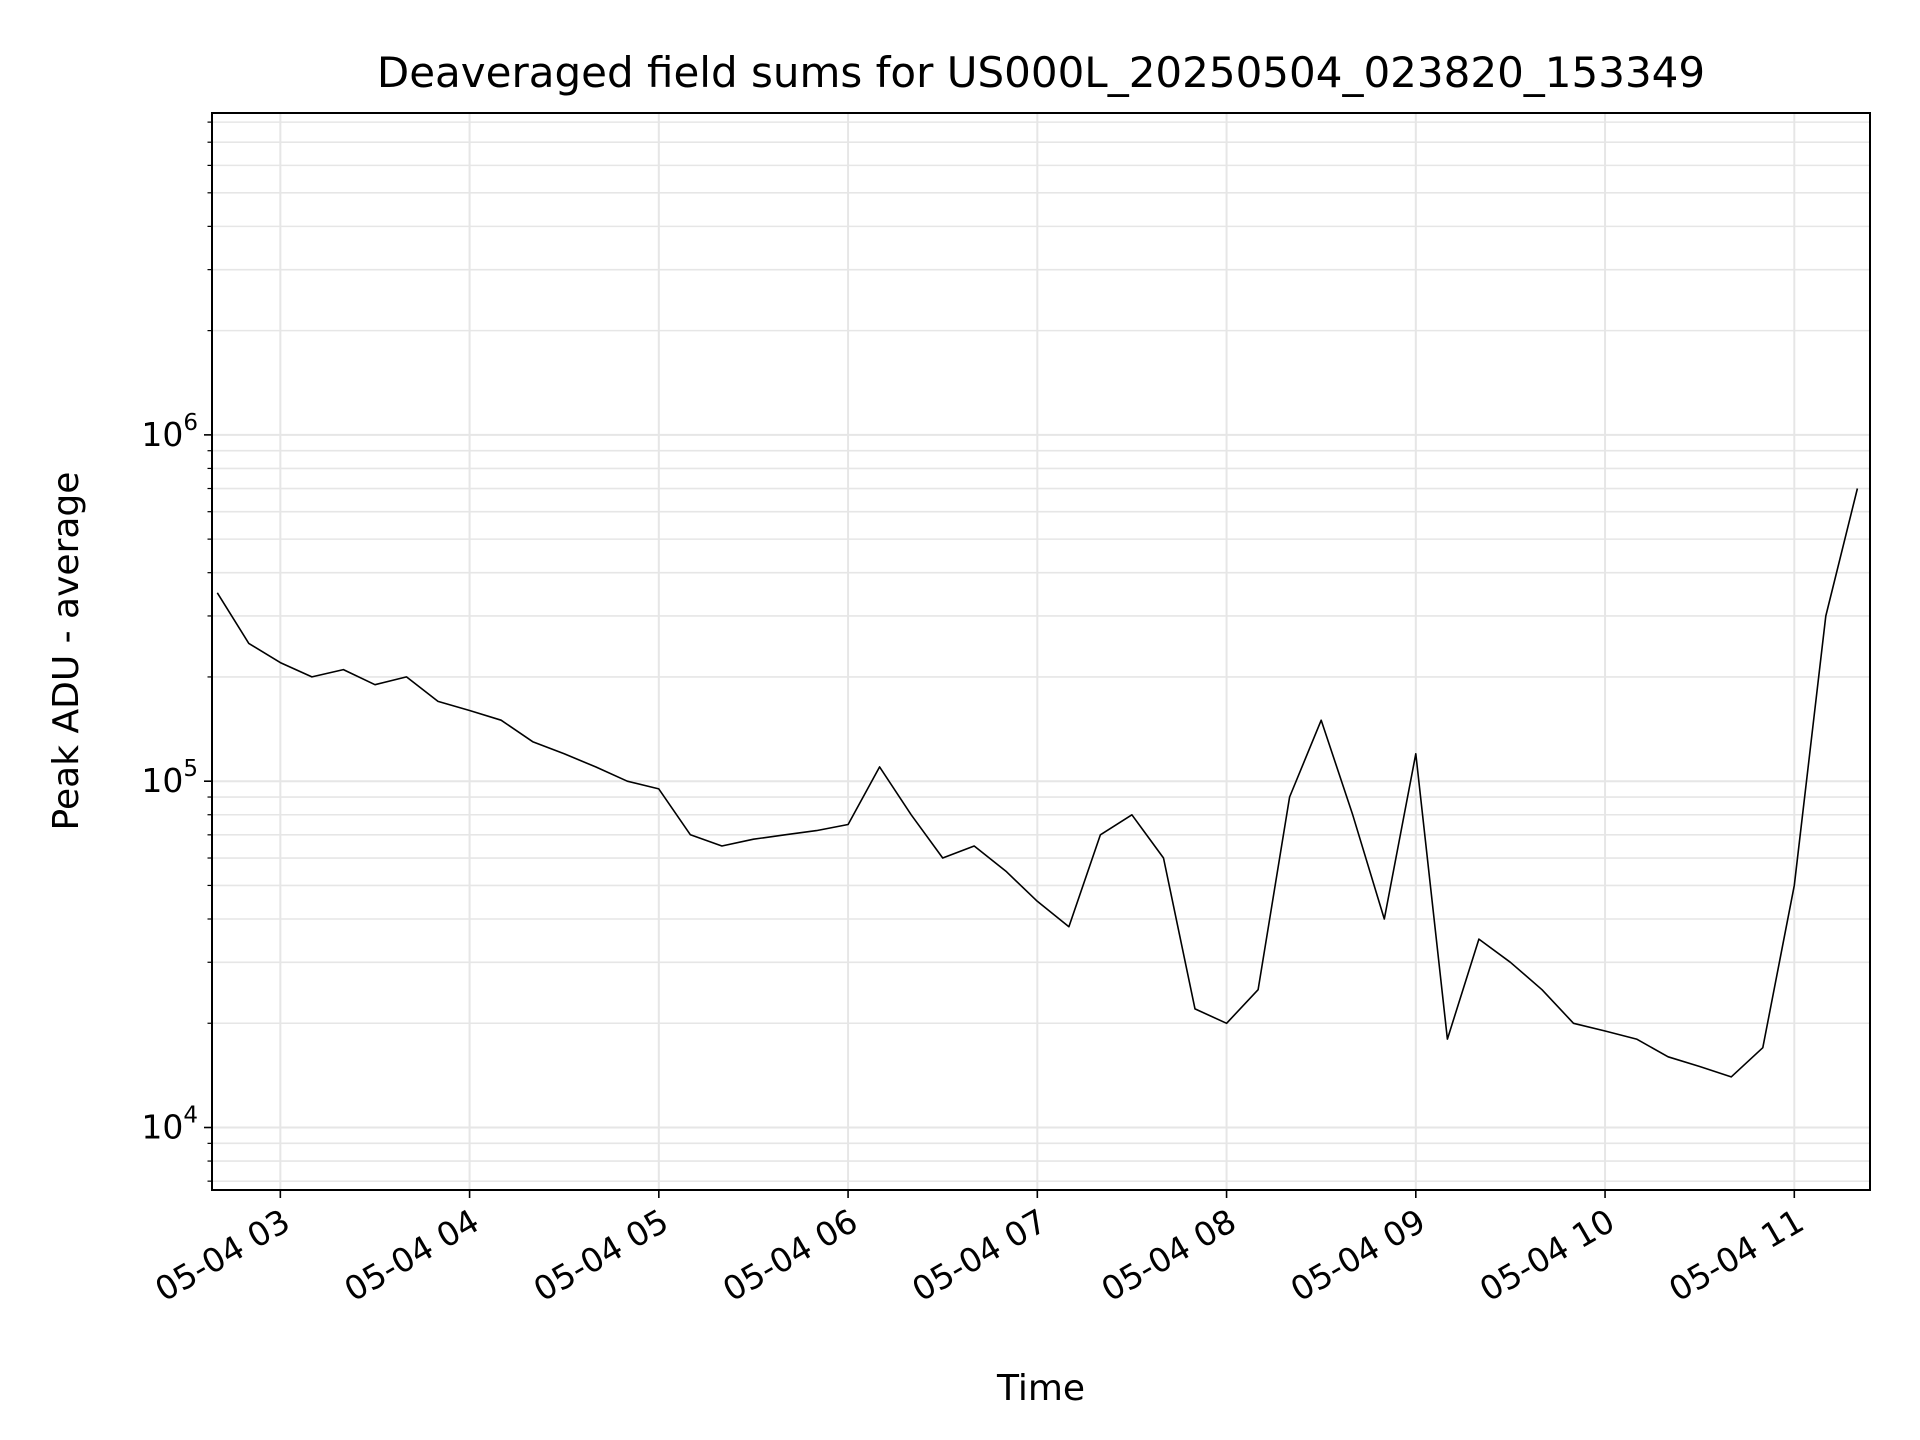 Image resolution: width=1920 pixels, height=1440 pixels. Describe the element at coordinates (1040, 1388) in the screenshot. I see `x-axis-label: Time` at that location.